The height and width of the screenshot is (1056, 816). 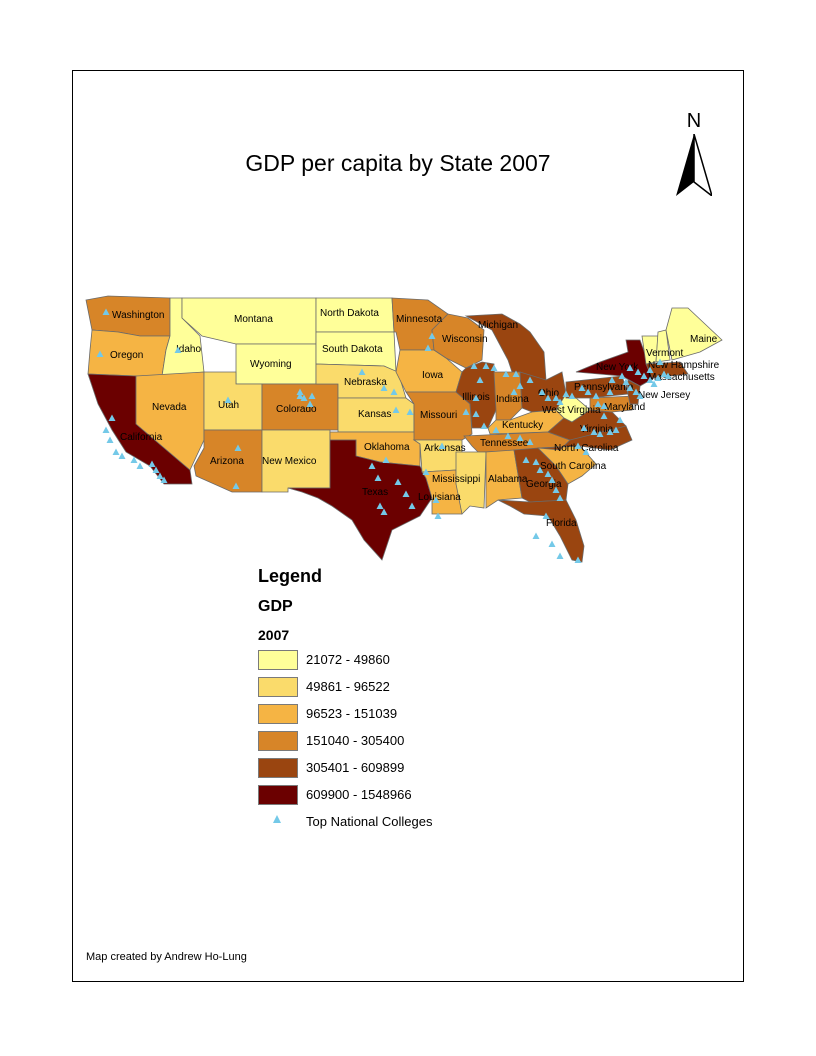 I want to click on state-label-oregon: Oregon, so click(x=126, y=355).